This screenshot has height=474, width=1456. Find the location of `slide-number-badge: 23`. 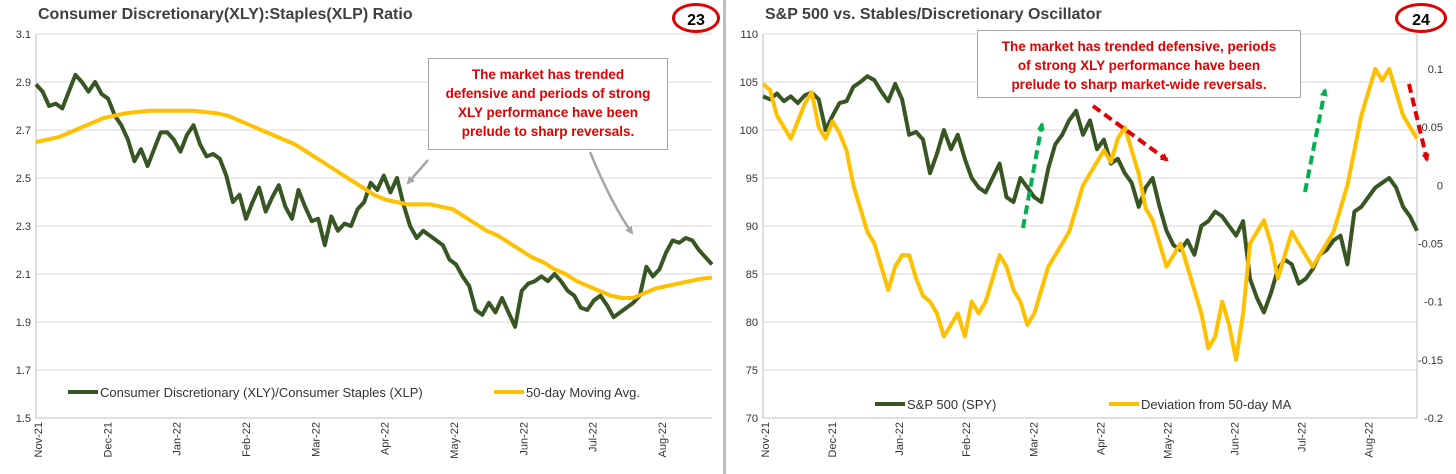

slide-number-badge: 23 is located at coordinates (696, 18).